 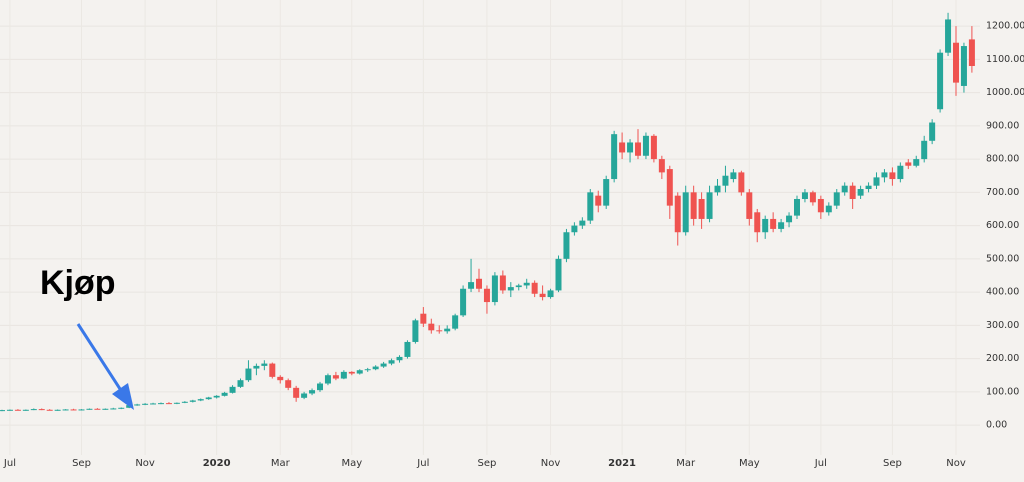 I want to click on y-tick-label: 0.00, so click(x=996, y=425).